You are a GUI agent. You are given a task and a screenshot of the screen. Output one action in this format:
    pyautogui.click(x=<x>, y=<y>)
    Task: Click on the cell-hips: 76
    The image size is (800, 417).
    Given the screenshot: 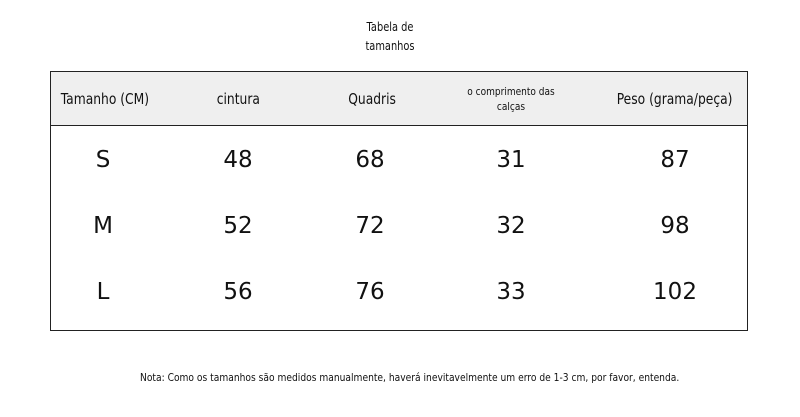 What is the action you would take?
    pyautogui.click(x=370, y=292)
    